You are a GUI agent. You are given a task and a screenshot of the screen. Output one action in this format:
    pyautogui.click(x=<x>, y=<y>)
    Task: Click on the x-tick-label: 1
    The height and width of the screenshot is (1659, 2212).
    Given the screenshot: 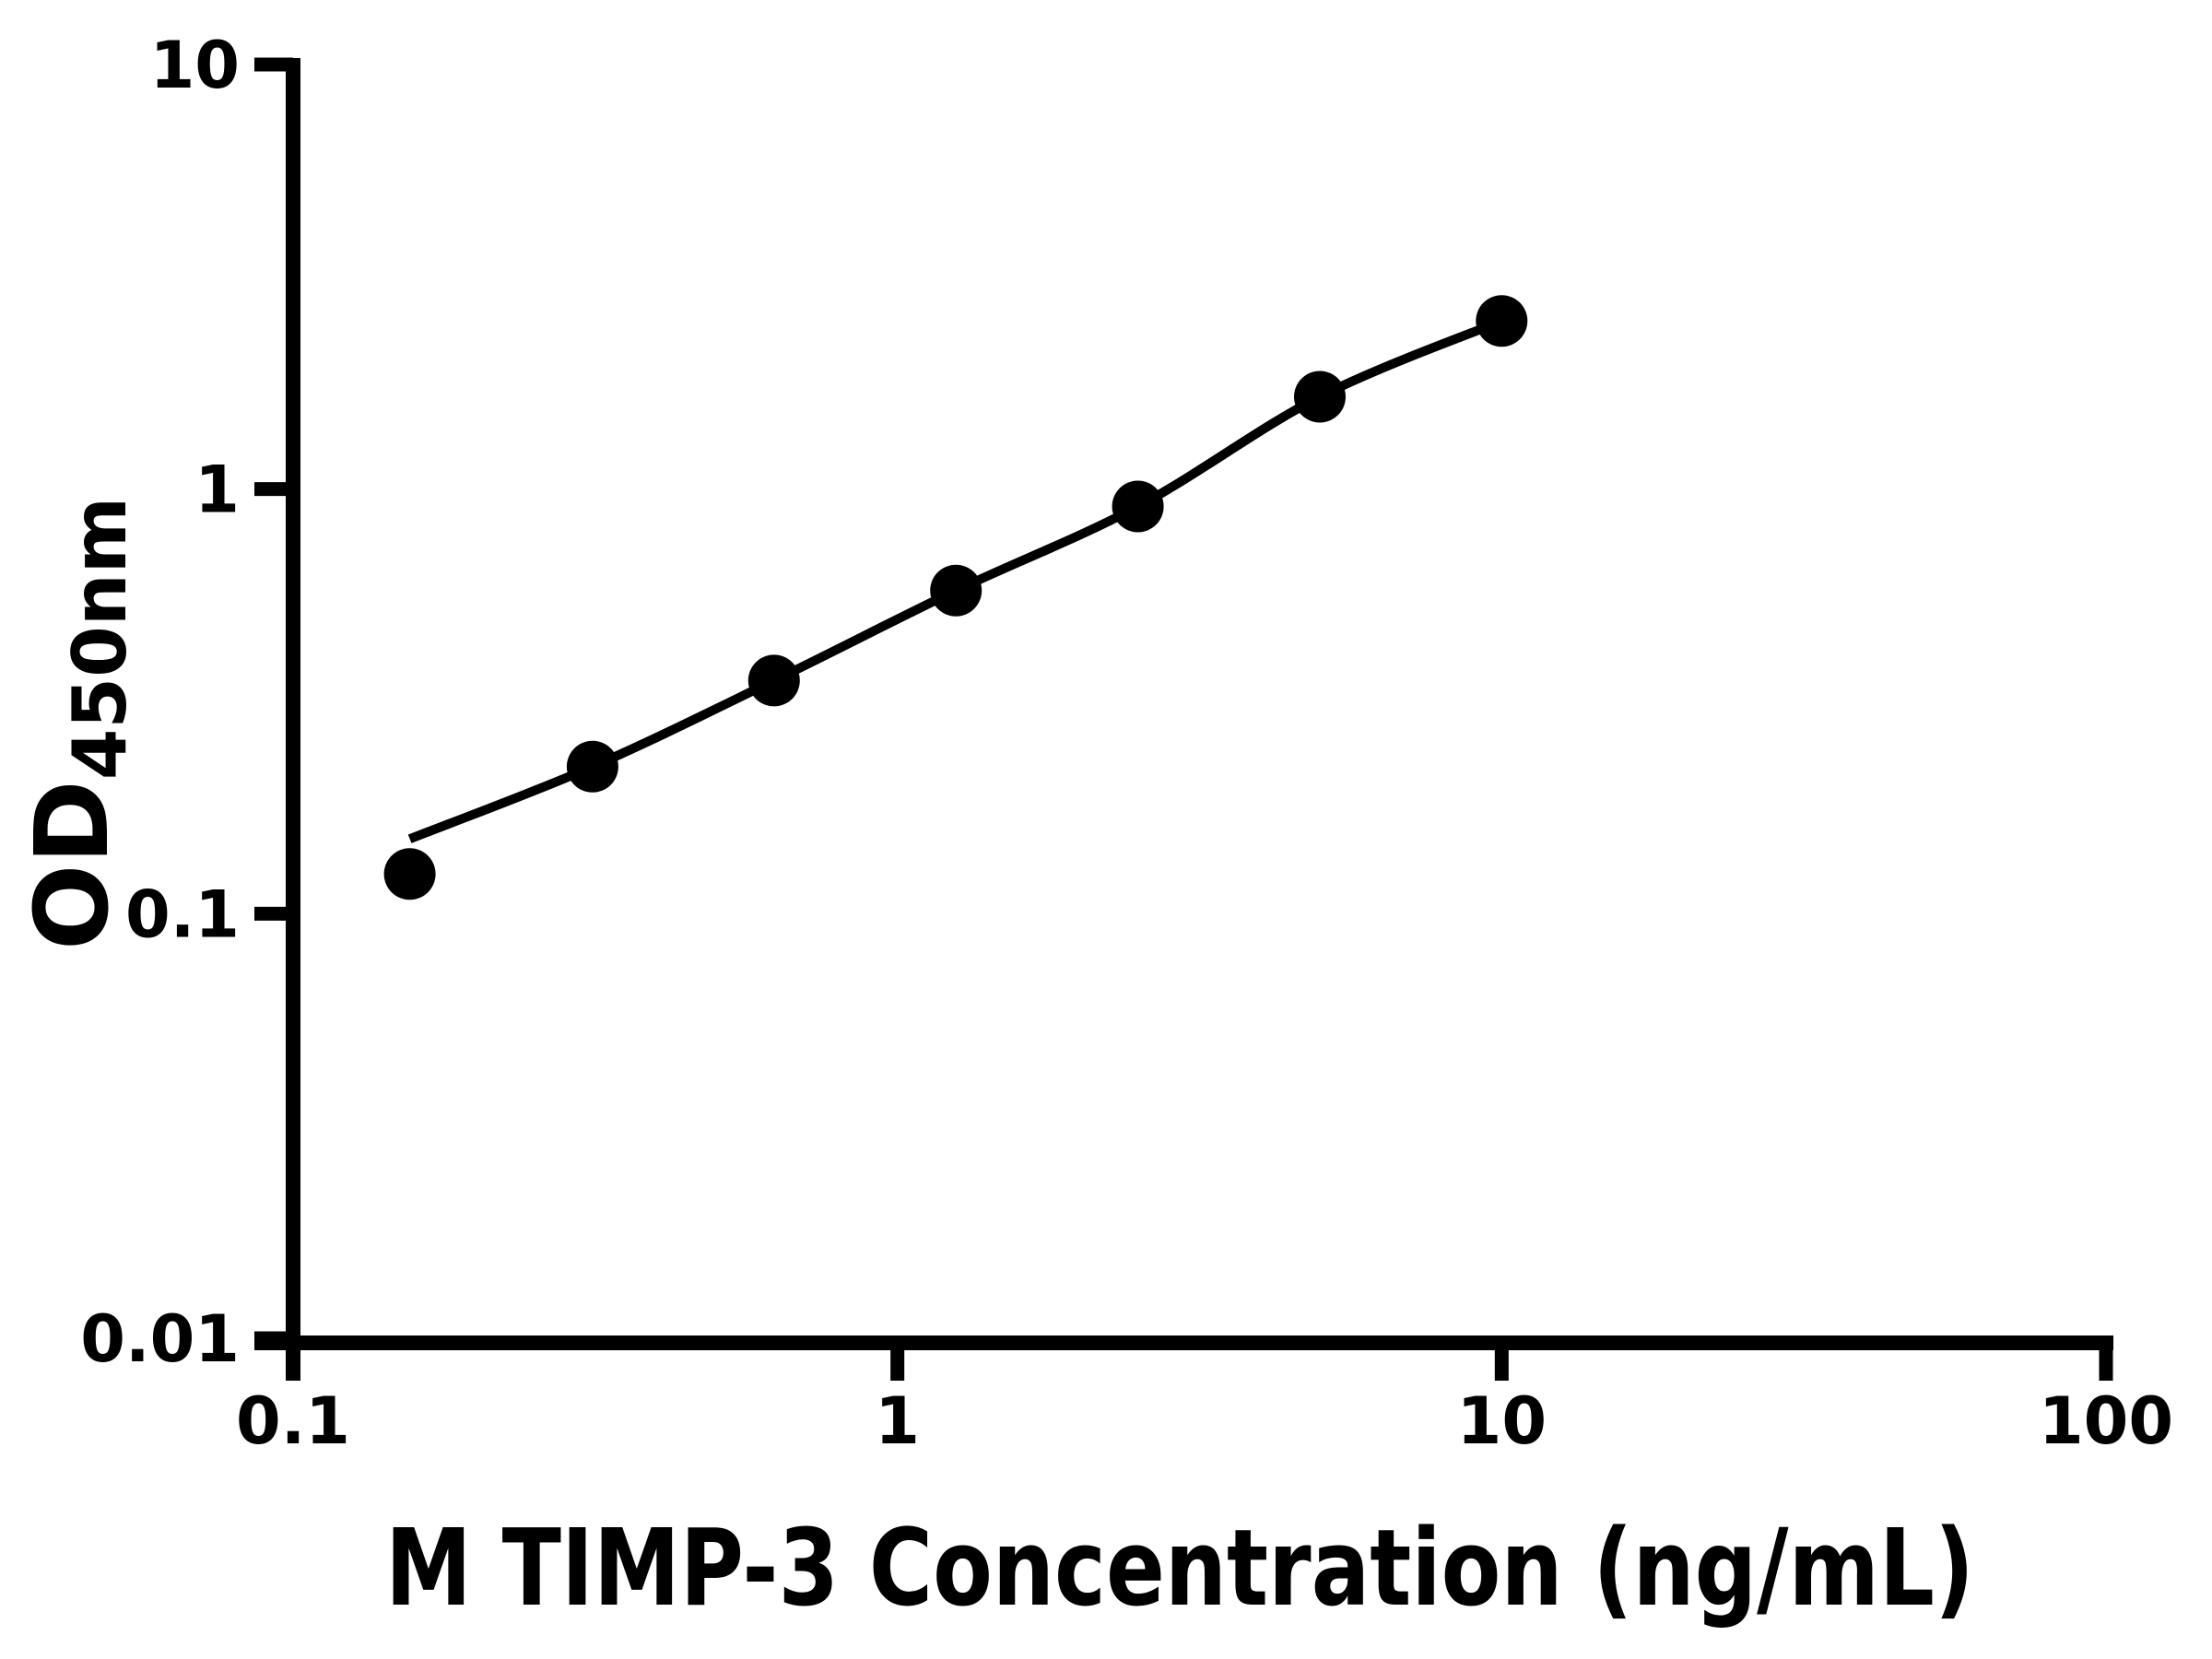 What is the action you would take?
    pyautogui.click(x=897, y=1421)
    